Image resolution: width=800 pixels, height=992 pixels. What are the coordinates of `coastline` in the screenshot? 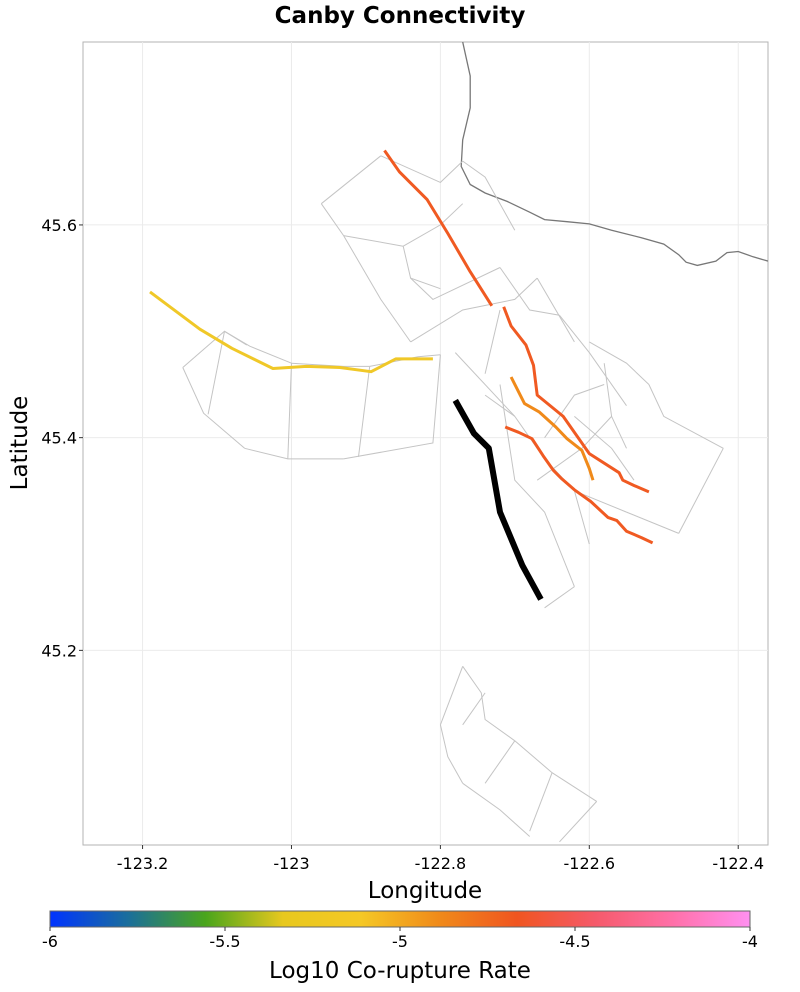 It's located at (614, 154).